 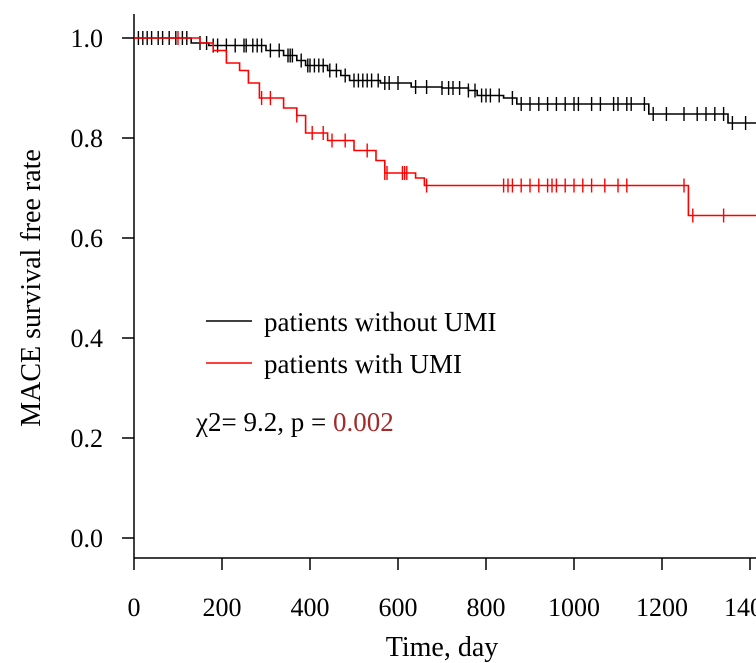 What do you see at coordinates (134, 607) in the screenshot?
I see `x-tick-label: 0` at bounding box center [134, 607].